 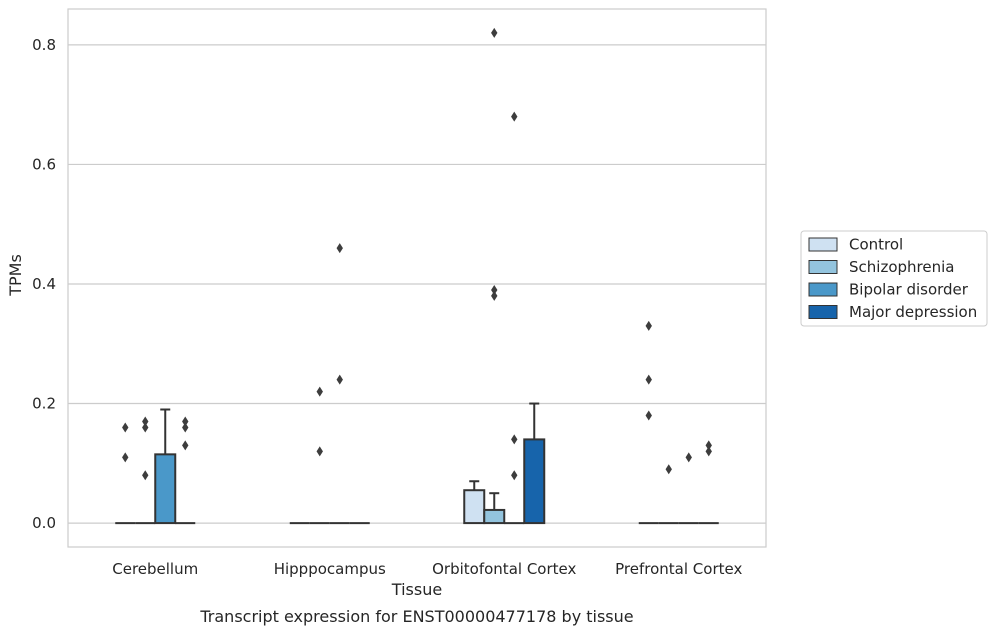 What do you see at coordinates (15, 275) in the screenshot?
I see `y-axis-label: TPMs` at bounding box center [15, 275].